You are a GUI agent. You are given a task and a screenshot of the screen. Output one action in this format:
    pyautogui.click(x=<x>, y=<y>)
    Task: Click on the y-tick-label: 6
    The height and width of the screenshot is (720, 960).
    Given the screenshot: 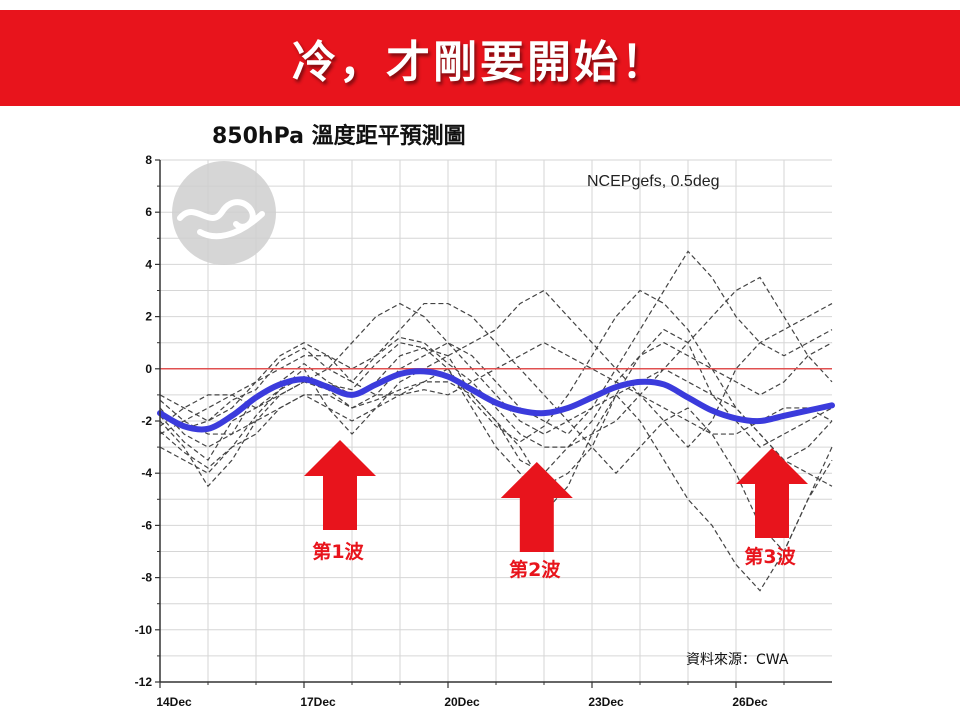 What is the action you would take?
    pyautogui.click(x=148, y=212)
    